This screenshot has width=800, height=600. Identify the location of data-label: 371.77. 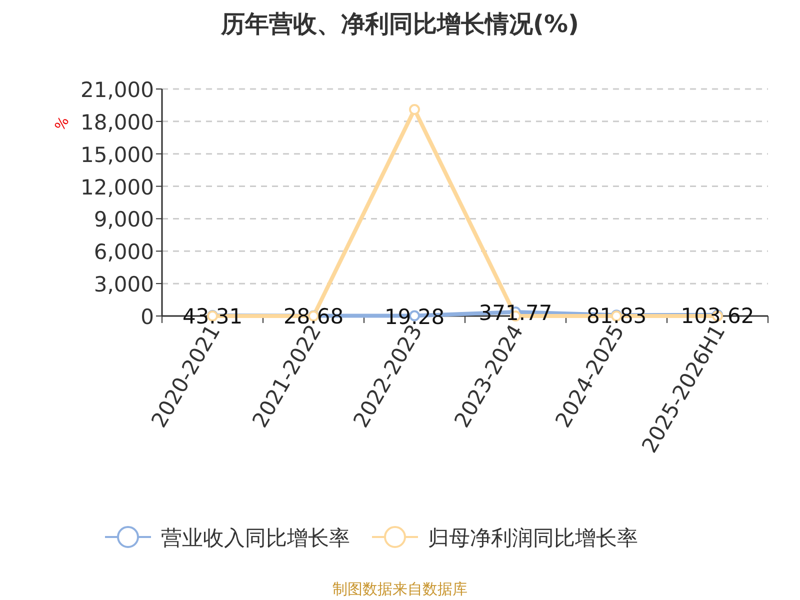
(515, 312).